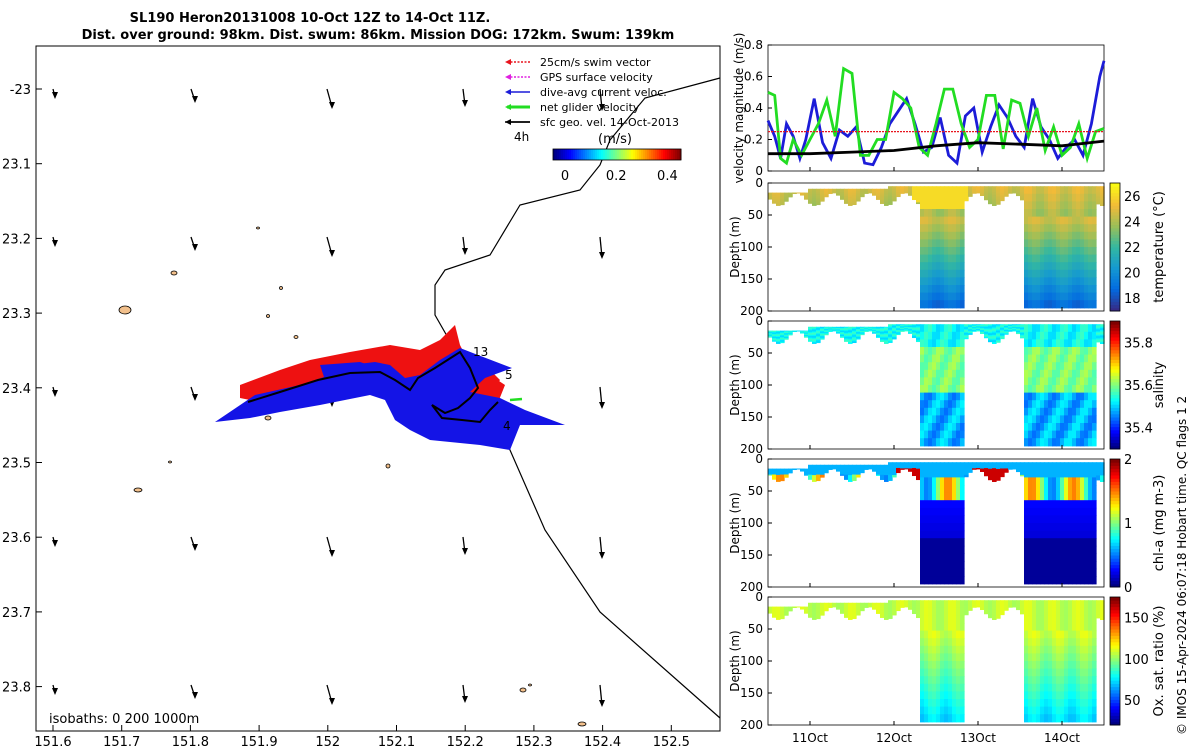 This screenshot has height=754, width=1200. Describe the element at coordinates (751, 279) in the screenshot. I see `profile-y-tick-label: 150` at that location.